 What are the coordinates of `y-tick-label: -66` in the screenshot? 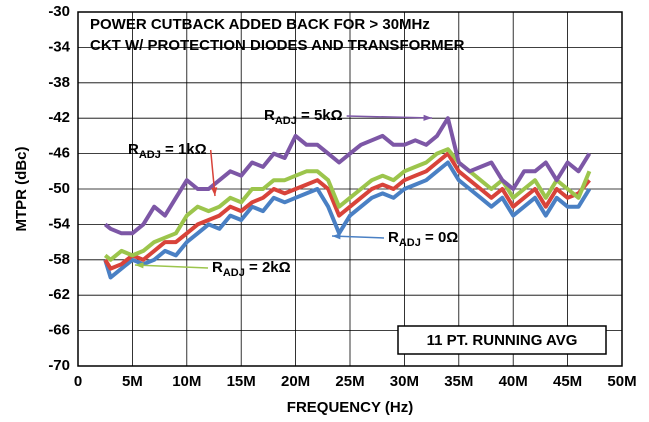 It's located at (59, 330).